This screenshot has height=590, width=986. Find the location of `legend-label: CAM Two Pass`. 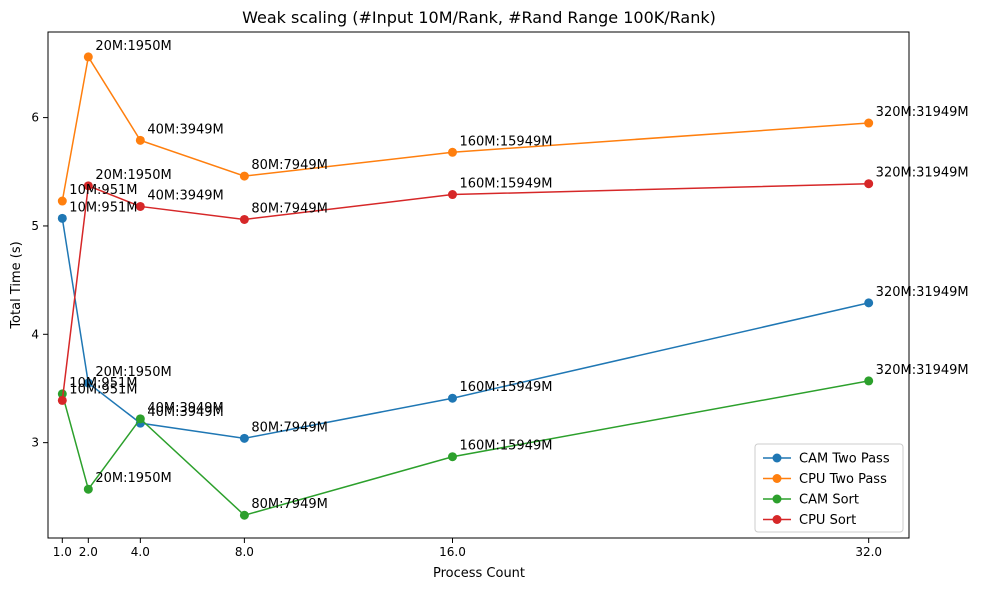

legend-label: CAM Two Pass is located at coordinates (844, 459).